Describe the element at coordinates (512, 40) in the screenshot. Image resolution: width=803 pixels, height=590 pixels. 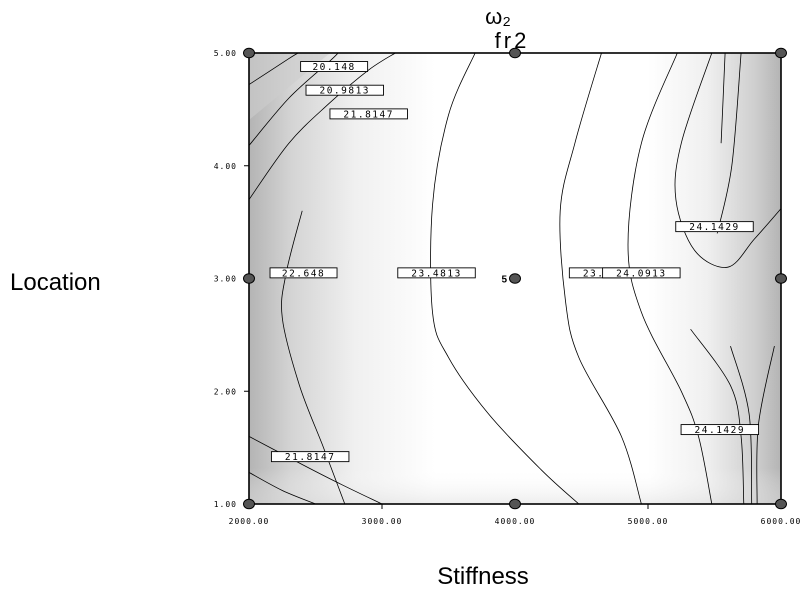
I see `chart-subtitle: fr2` at that location.